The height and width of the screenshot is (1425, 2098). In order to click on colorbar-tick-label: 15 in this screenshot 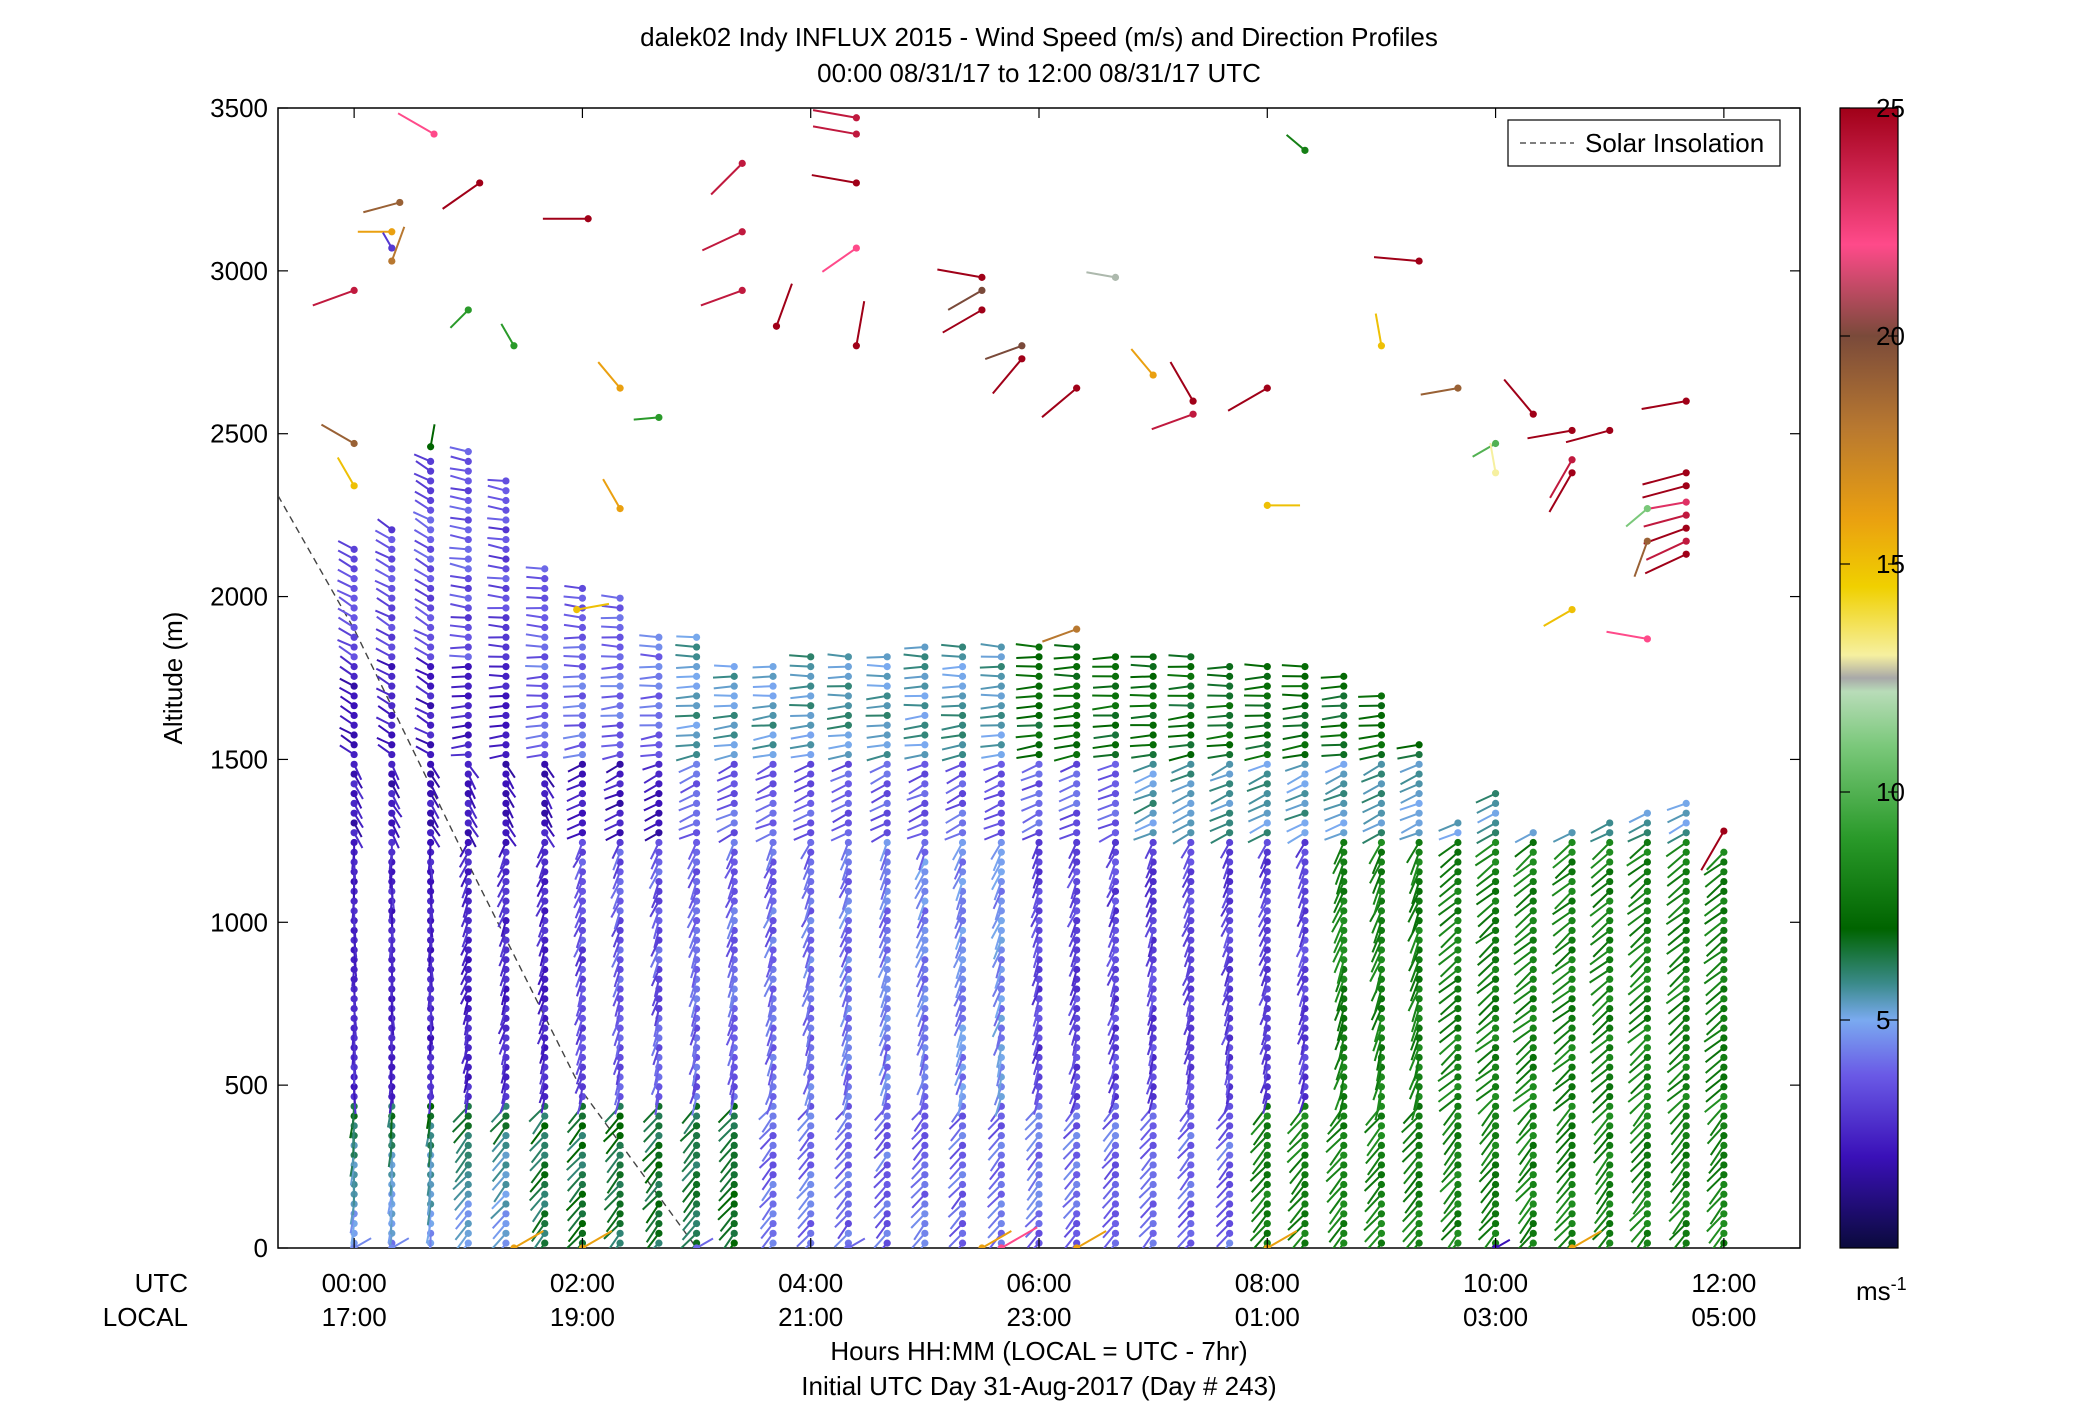, I will do `click(1890, 564)`.